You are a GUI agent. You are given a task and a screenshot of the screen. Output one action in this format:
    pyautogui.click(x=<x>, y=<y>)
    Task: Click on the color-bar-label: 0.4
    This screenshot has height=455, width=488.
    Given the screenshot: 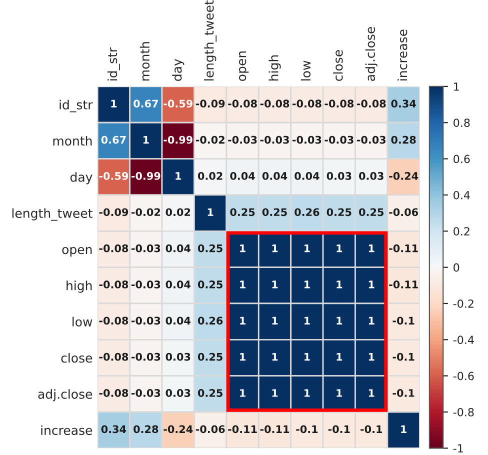 What is the action you would take?
    pyautogui.click(x=462, y=195)
    